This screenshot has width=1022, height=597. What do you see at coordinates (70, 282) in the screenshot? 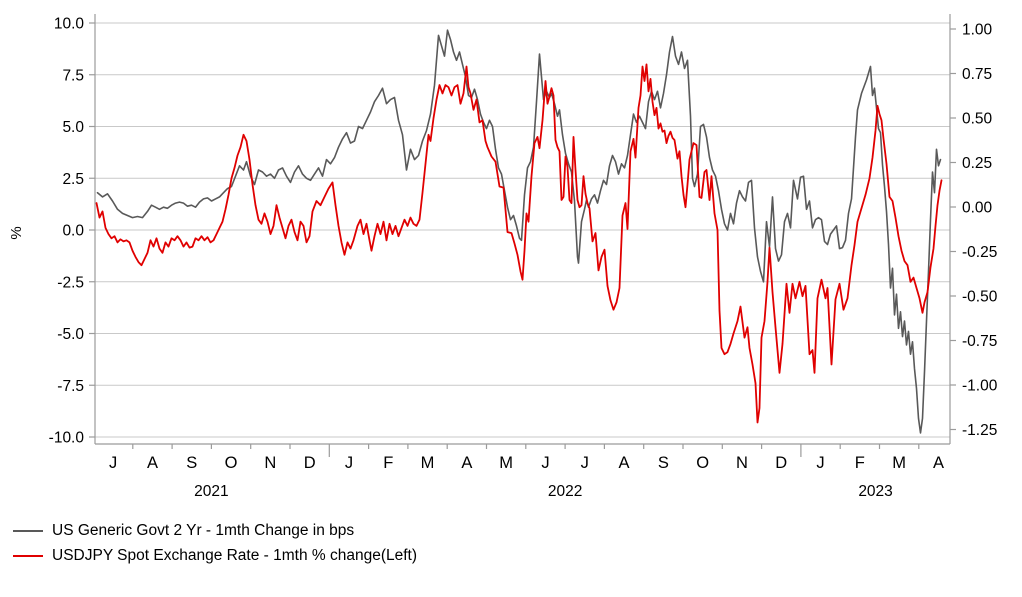
I see `svg-text: -2.5` at bounding box center [70, 282].